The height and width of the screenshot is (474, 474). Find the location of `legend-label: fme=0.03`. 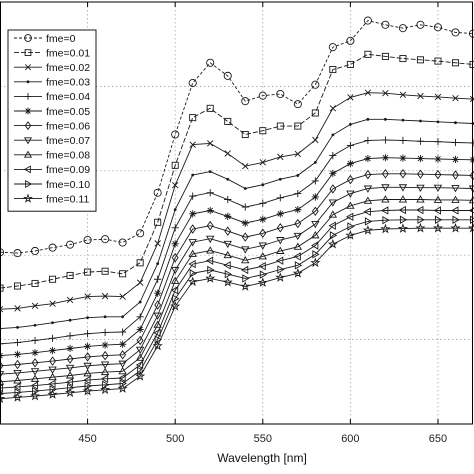

legend-label: fme=0.03 is located at coordinates (68, 83).